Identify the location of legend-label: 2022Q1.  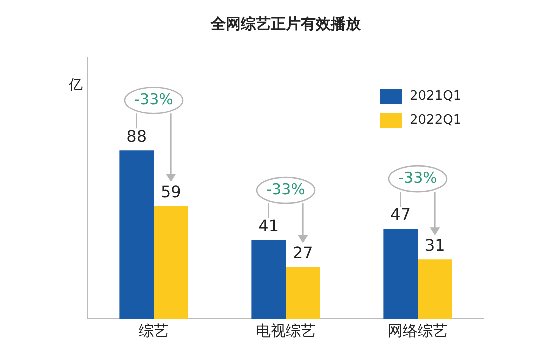
(436, 120).